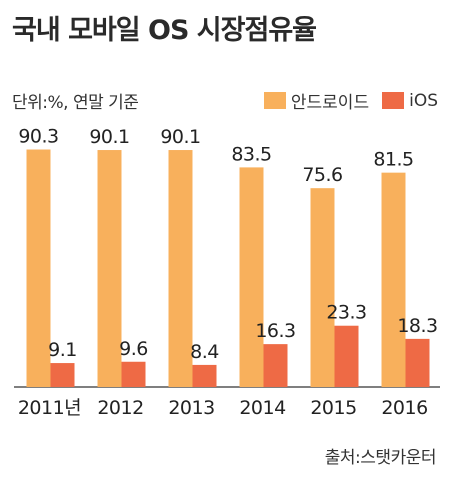 This screenshot has width=450, height=481. Describe the element at coordinates (346, 313) in the screenshot. I see `data-label-ios-4: 23.3` at that location.